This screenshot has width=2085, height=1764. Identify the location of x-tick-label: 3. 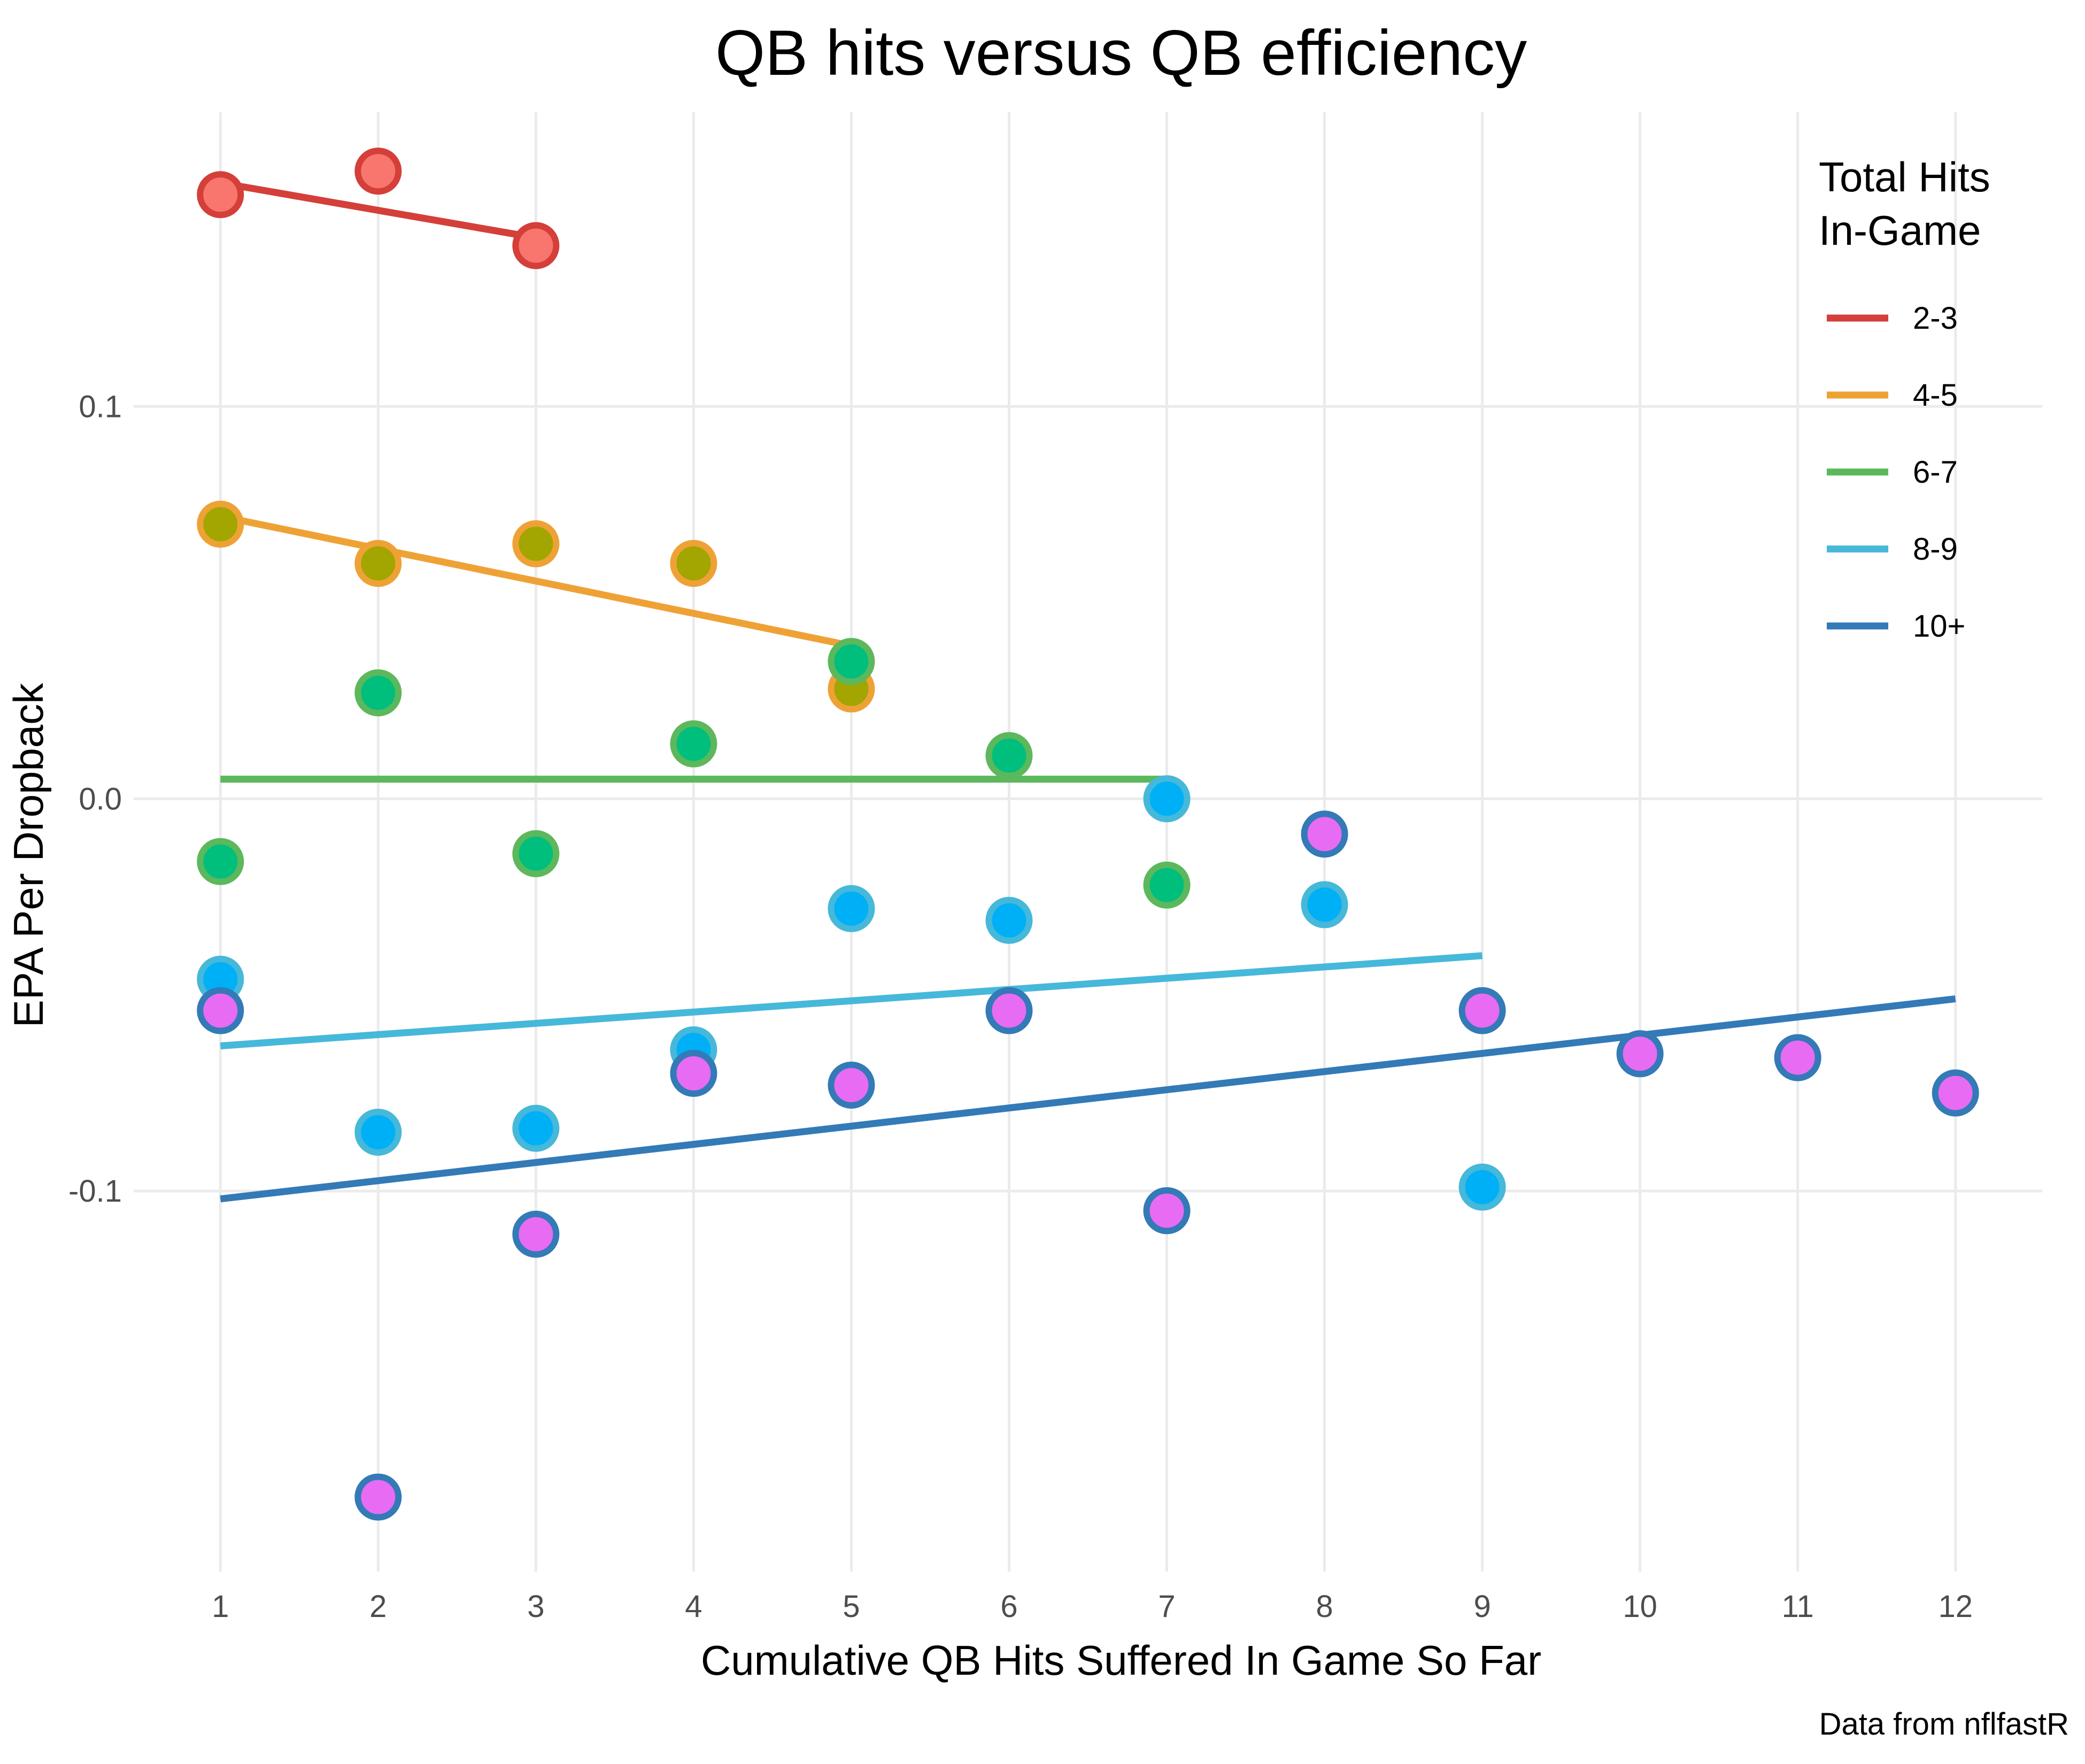
(535, 1607).